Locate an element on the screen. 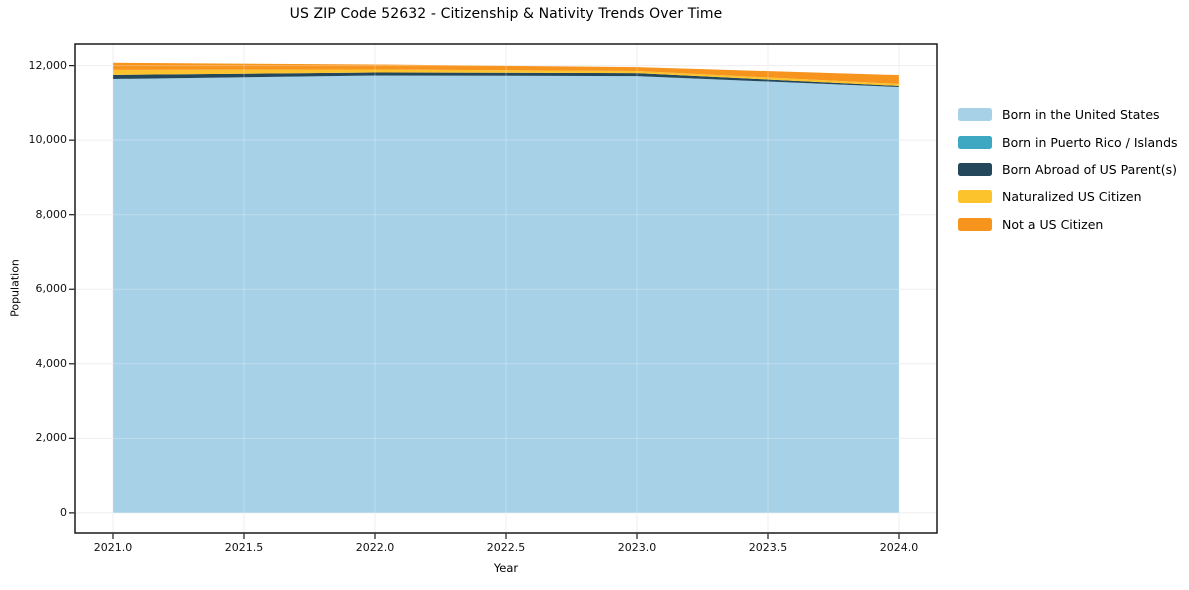 This screenshot has width=1189, height=590. y-tick-label: 10,000 is located at coordinates (48, 140).